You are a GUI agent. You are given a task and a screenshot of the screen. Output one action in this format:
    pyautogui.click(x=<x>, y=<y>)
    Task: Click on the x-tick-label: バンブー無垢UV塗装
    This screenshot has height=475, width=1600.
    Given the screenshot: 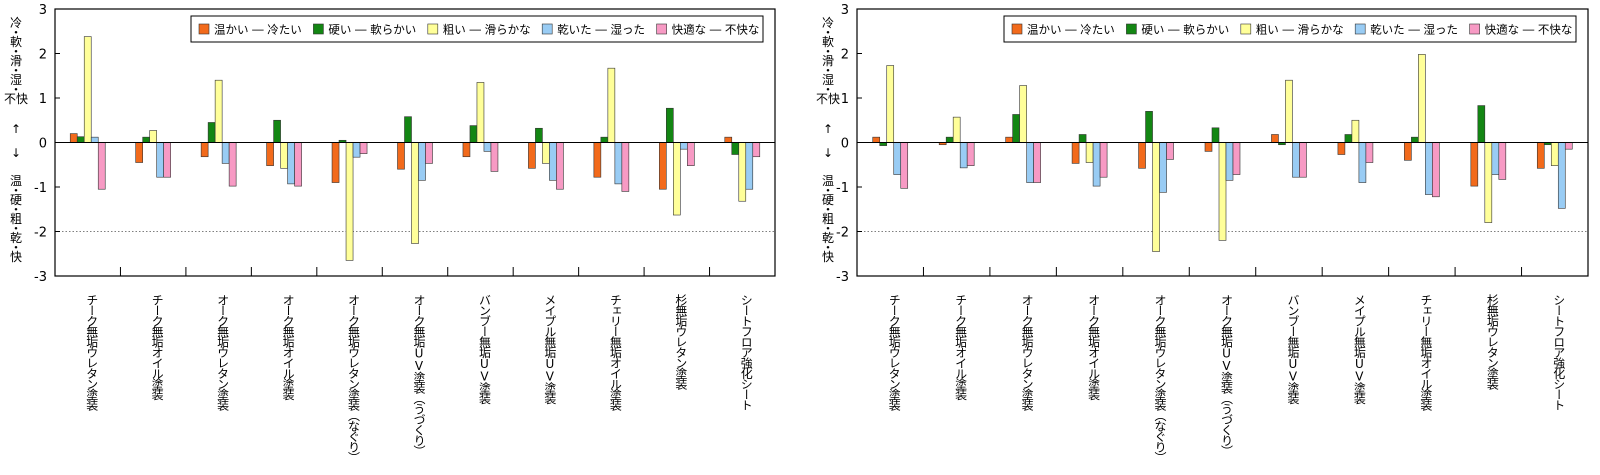 What is the action you would take?
    pyautogui.click(x=1293, y=349)
    